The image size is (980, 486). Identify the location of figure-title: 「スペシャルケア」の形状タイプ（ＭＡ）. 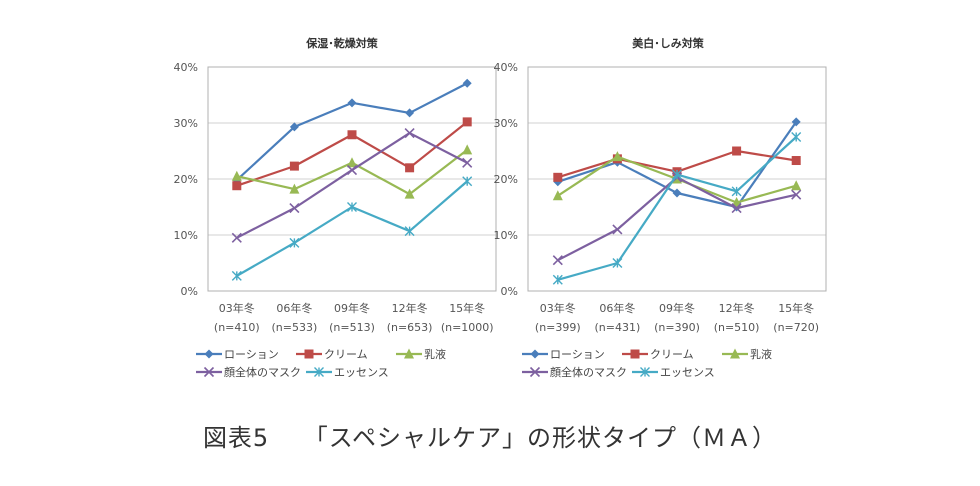
(540, 438).